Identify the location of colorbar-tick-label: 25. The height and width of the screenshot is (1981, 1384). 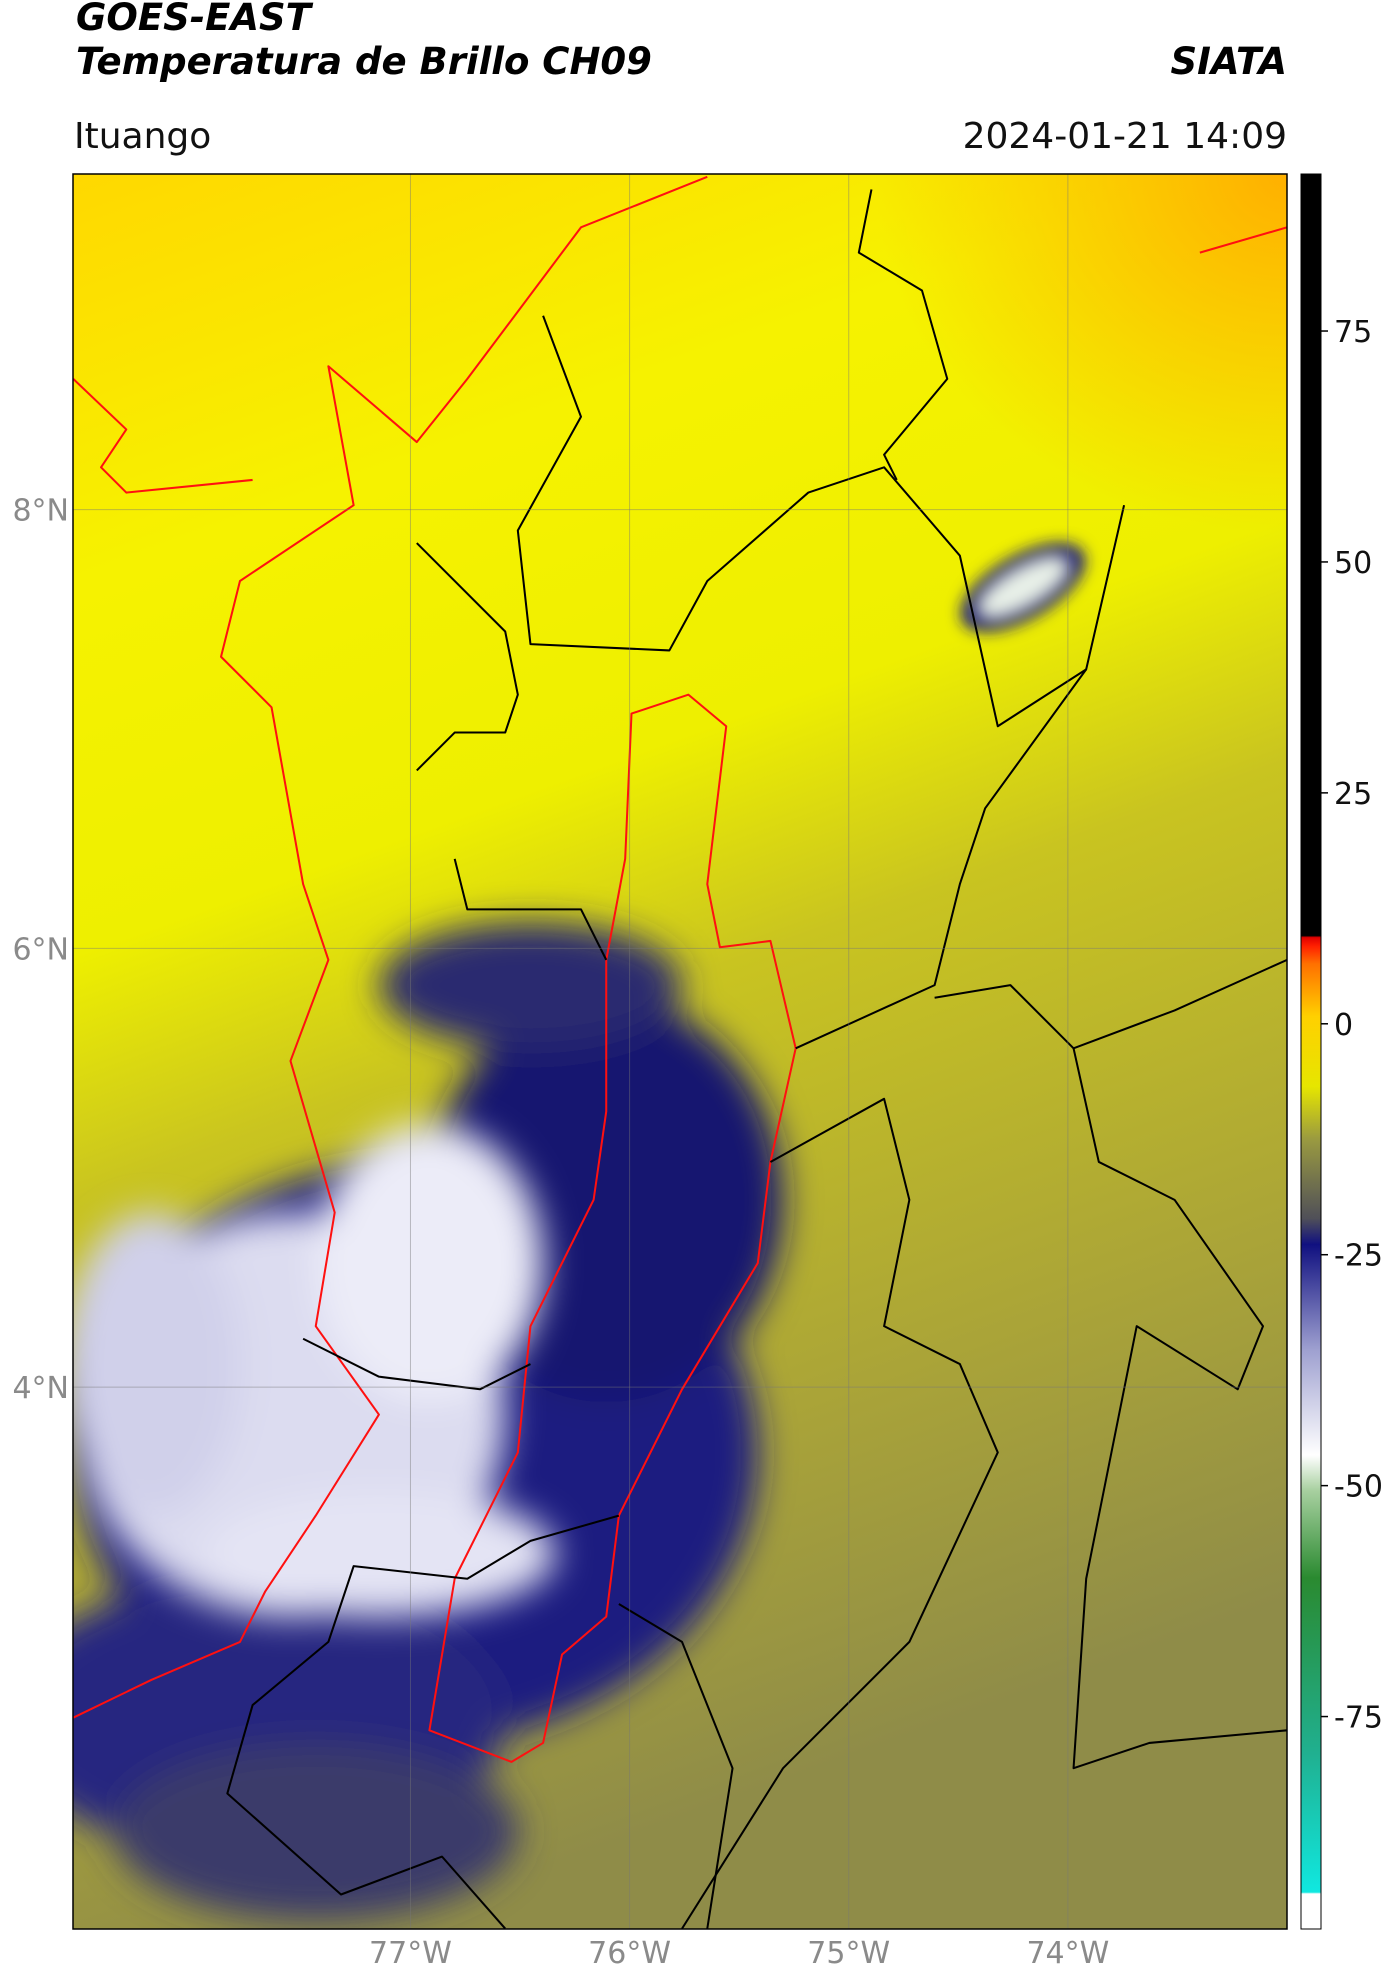
(1353, 794).